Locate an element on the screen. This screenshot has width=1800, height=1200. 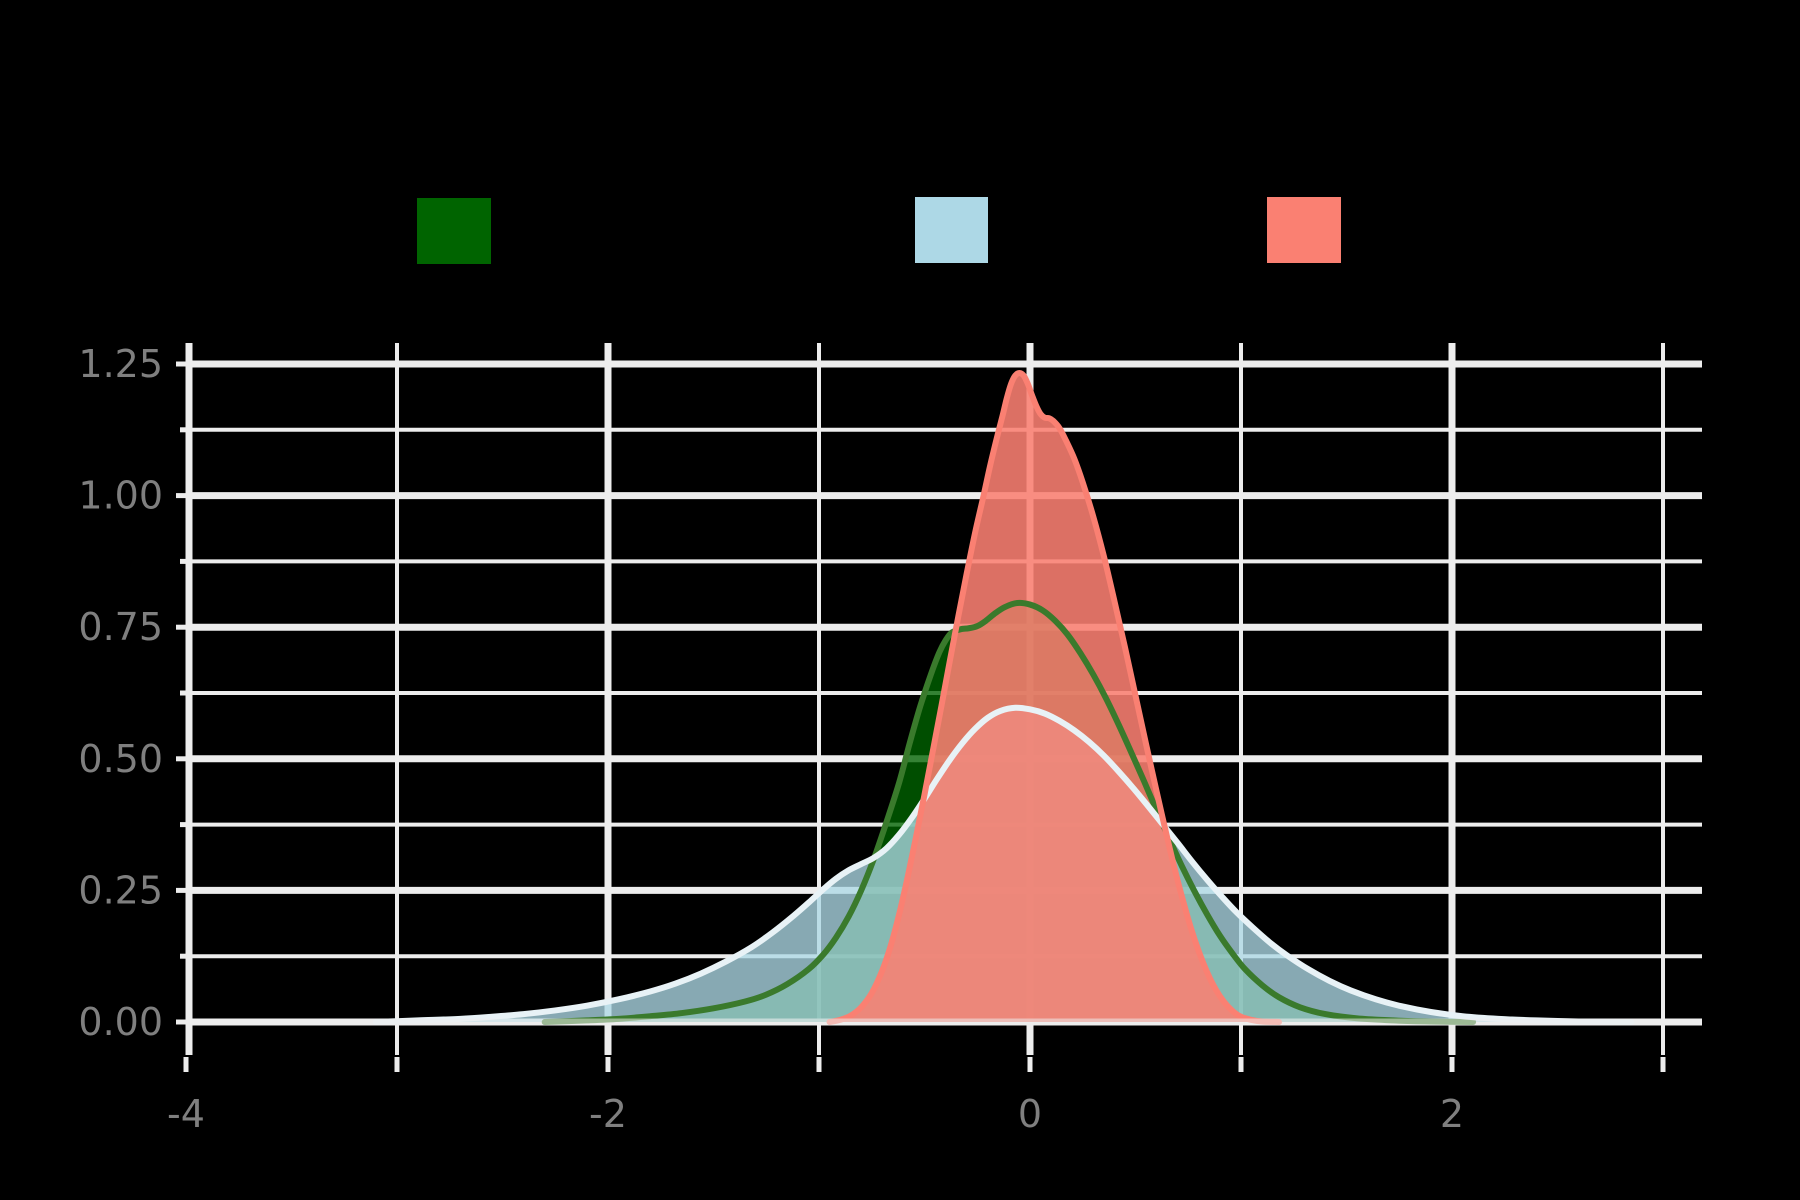
legend-swatch-green is located at coordinates (454, 231).